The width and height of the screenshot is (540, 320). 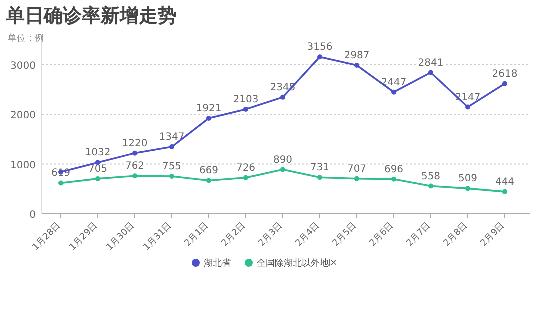 What do you see at coordinates (382, 235) in the screenshot?
I see `x-tick-label: 2月6日` at bounding box center [382, 235].